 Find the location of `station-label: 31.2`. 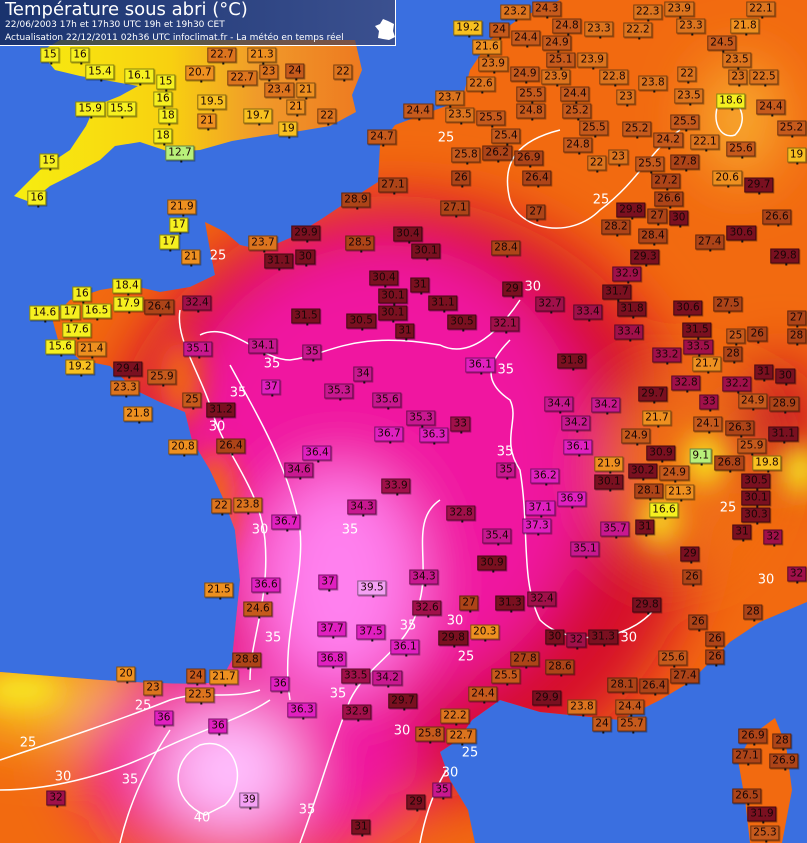

station-label: 31.2 is located at coordinates (221, 411).